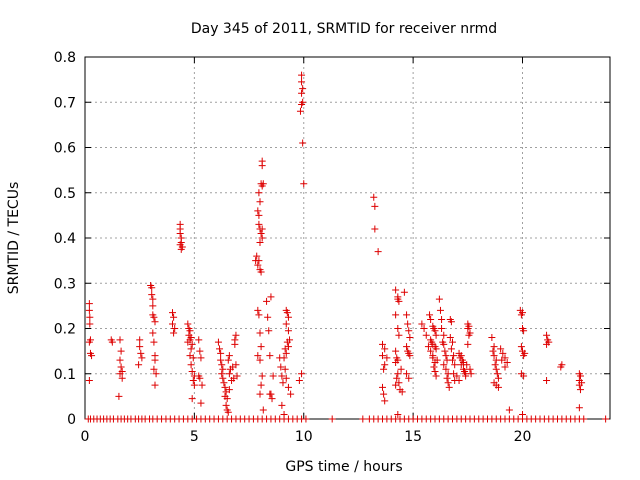 The width and height of the screenshot is (640, 480). I want to click on y-tick-label: 0.7, so click(65, 103).